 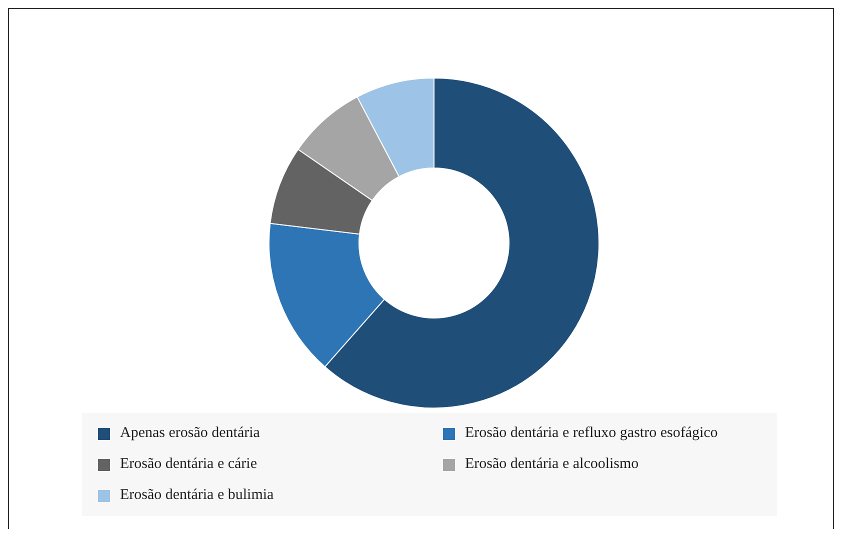 What do you see at coordinates (190, 433) in the screenshot?
I see `legend-label: Apenas erosão dentária` at bounding box center [190, 433].